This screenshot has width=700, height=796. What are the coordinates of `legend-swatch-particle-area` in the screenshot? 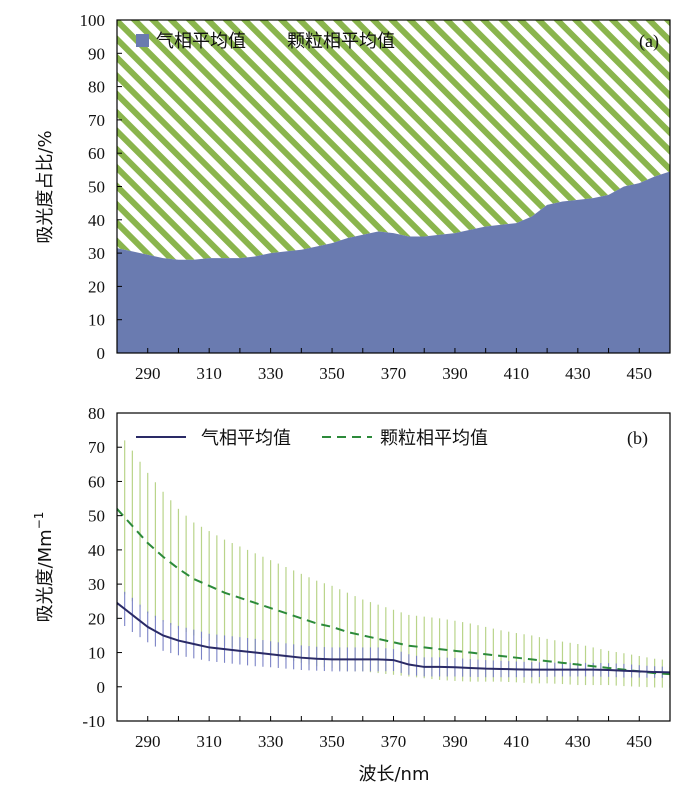 It's located at (273, 40).